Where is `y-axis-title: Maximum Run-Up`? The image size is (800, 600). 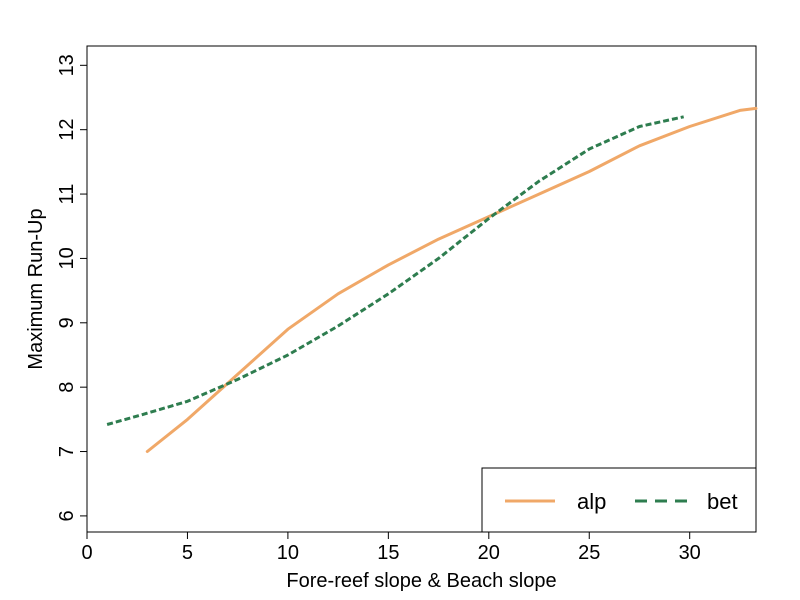 y-axis-title: Maximum Run-Up is located at coordinates (36, 288).